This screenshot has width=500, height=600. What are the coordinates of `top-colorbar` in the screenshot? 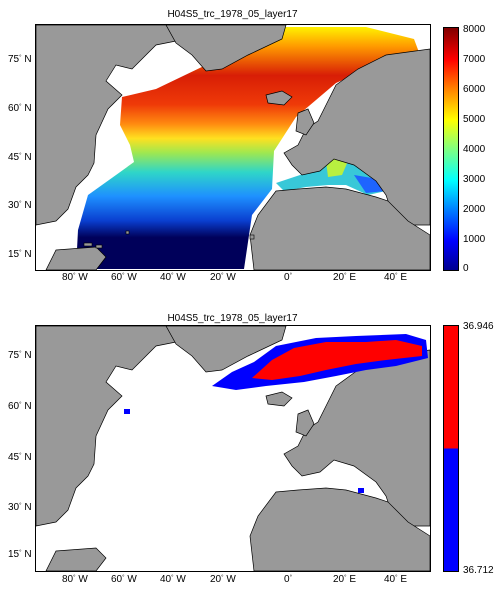 It's located at (451, 149).